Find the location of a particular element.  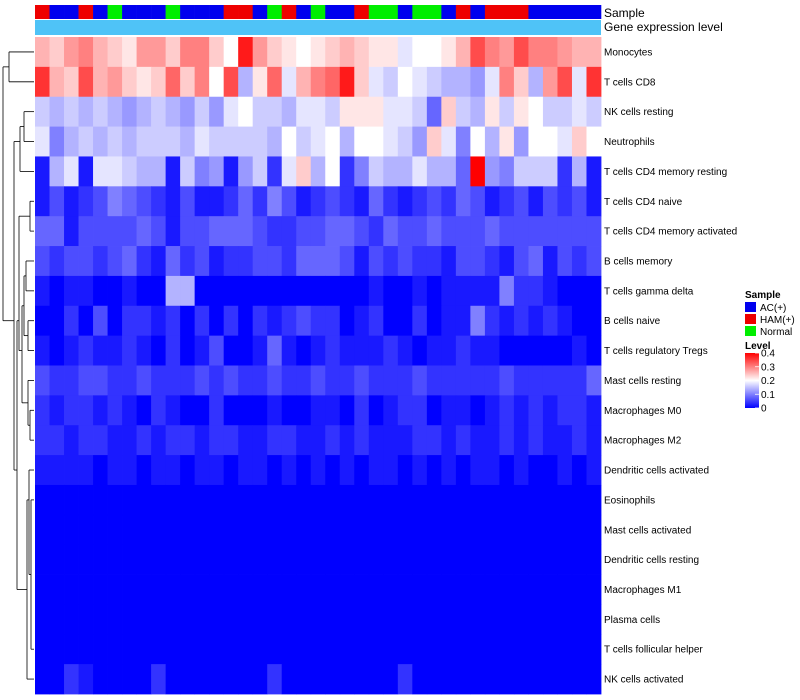

legend-level-title: Level is located at coordinates (758, 346).